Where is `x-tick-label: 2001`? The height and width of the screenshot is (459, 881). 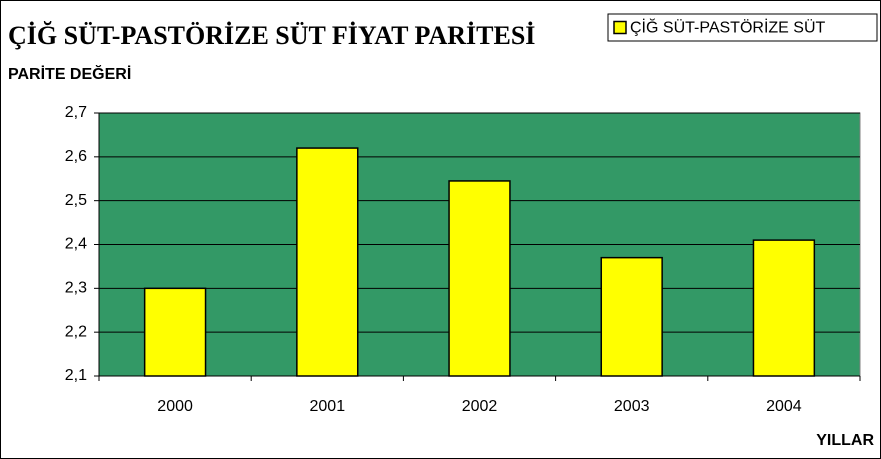
x-tick-label: 2001 is located at coordinates (328, 406).